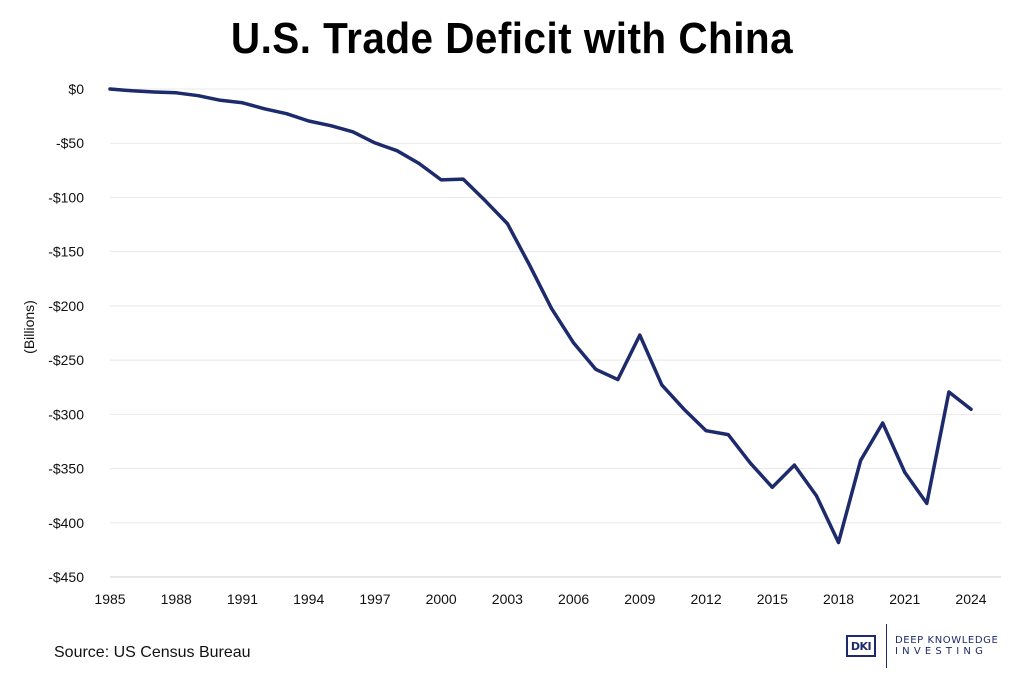 Image resolution: width=1024 pixels, height=678 pixels. I want to click on dki-logo-mark: DKI, so click(861, 646).